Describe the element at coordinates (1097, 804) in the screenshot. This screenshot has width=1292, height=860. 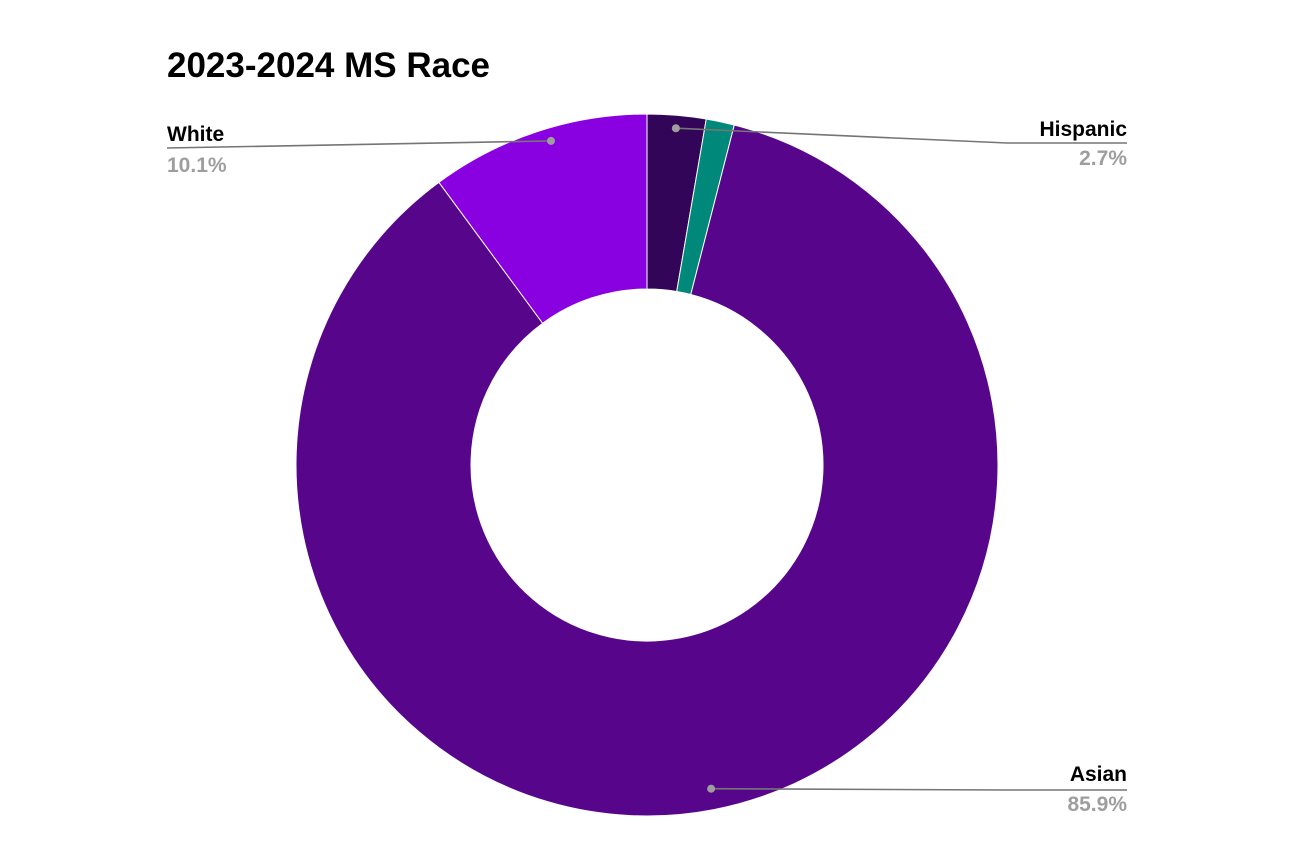
I see `callout-asian-value: 85.9%` at that location.